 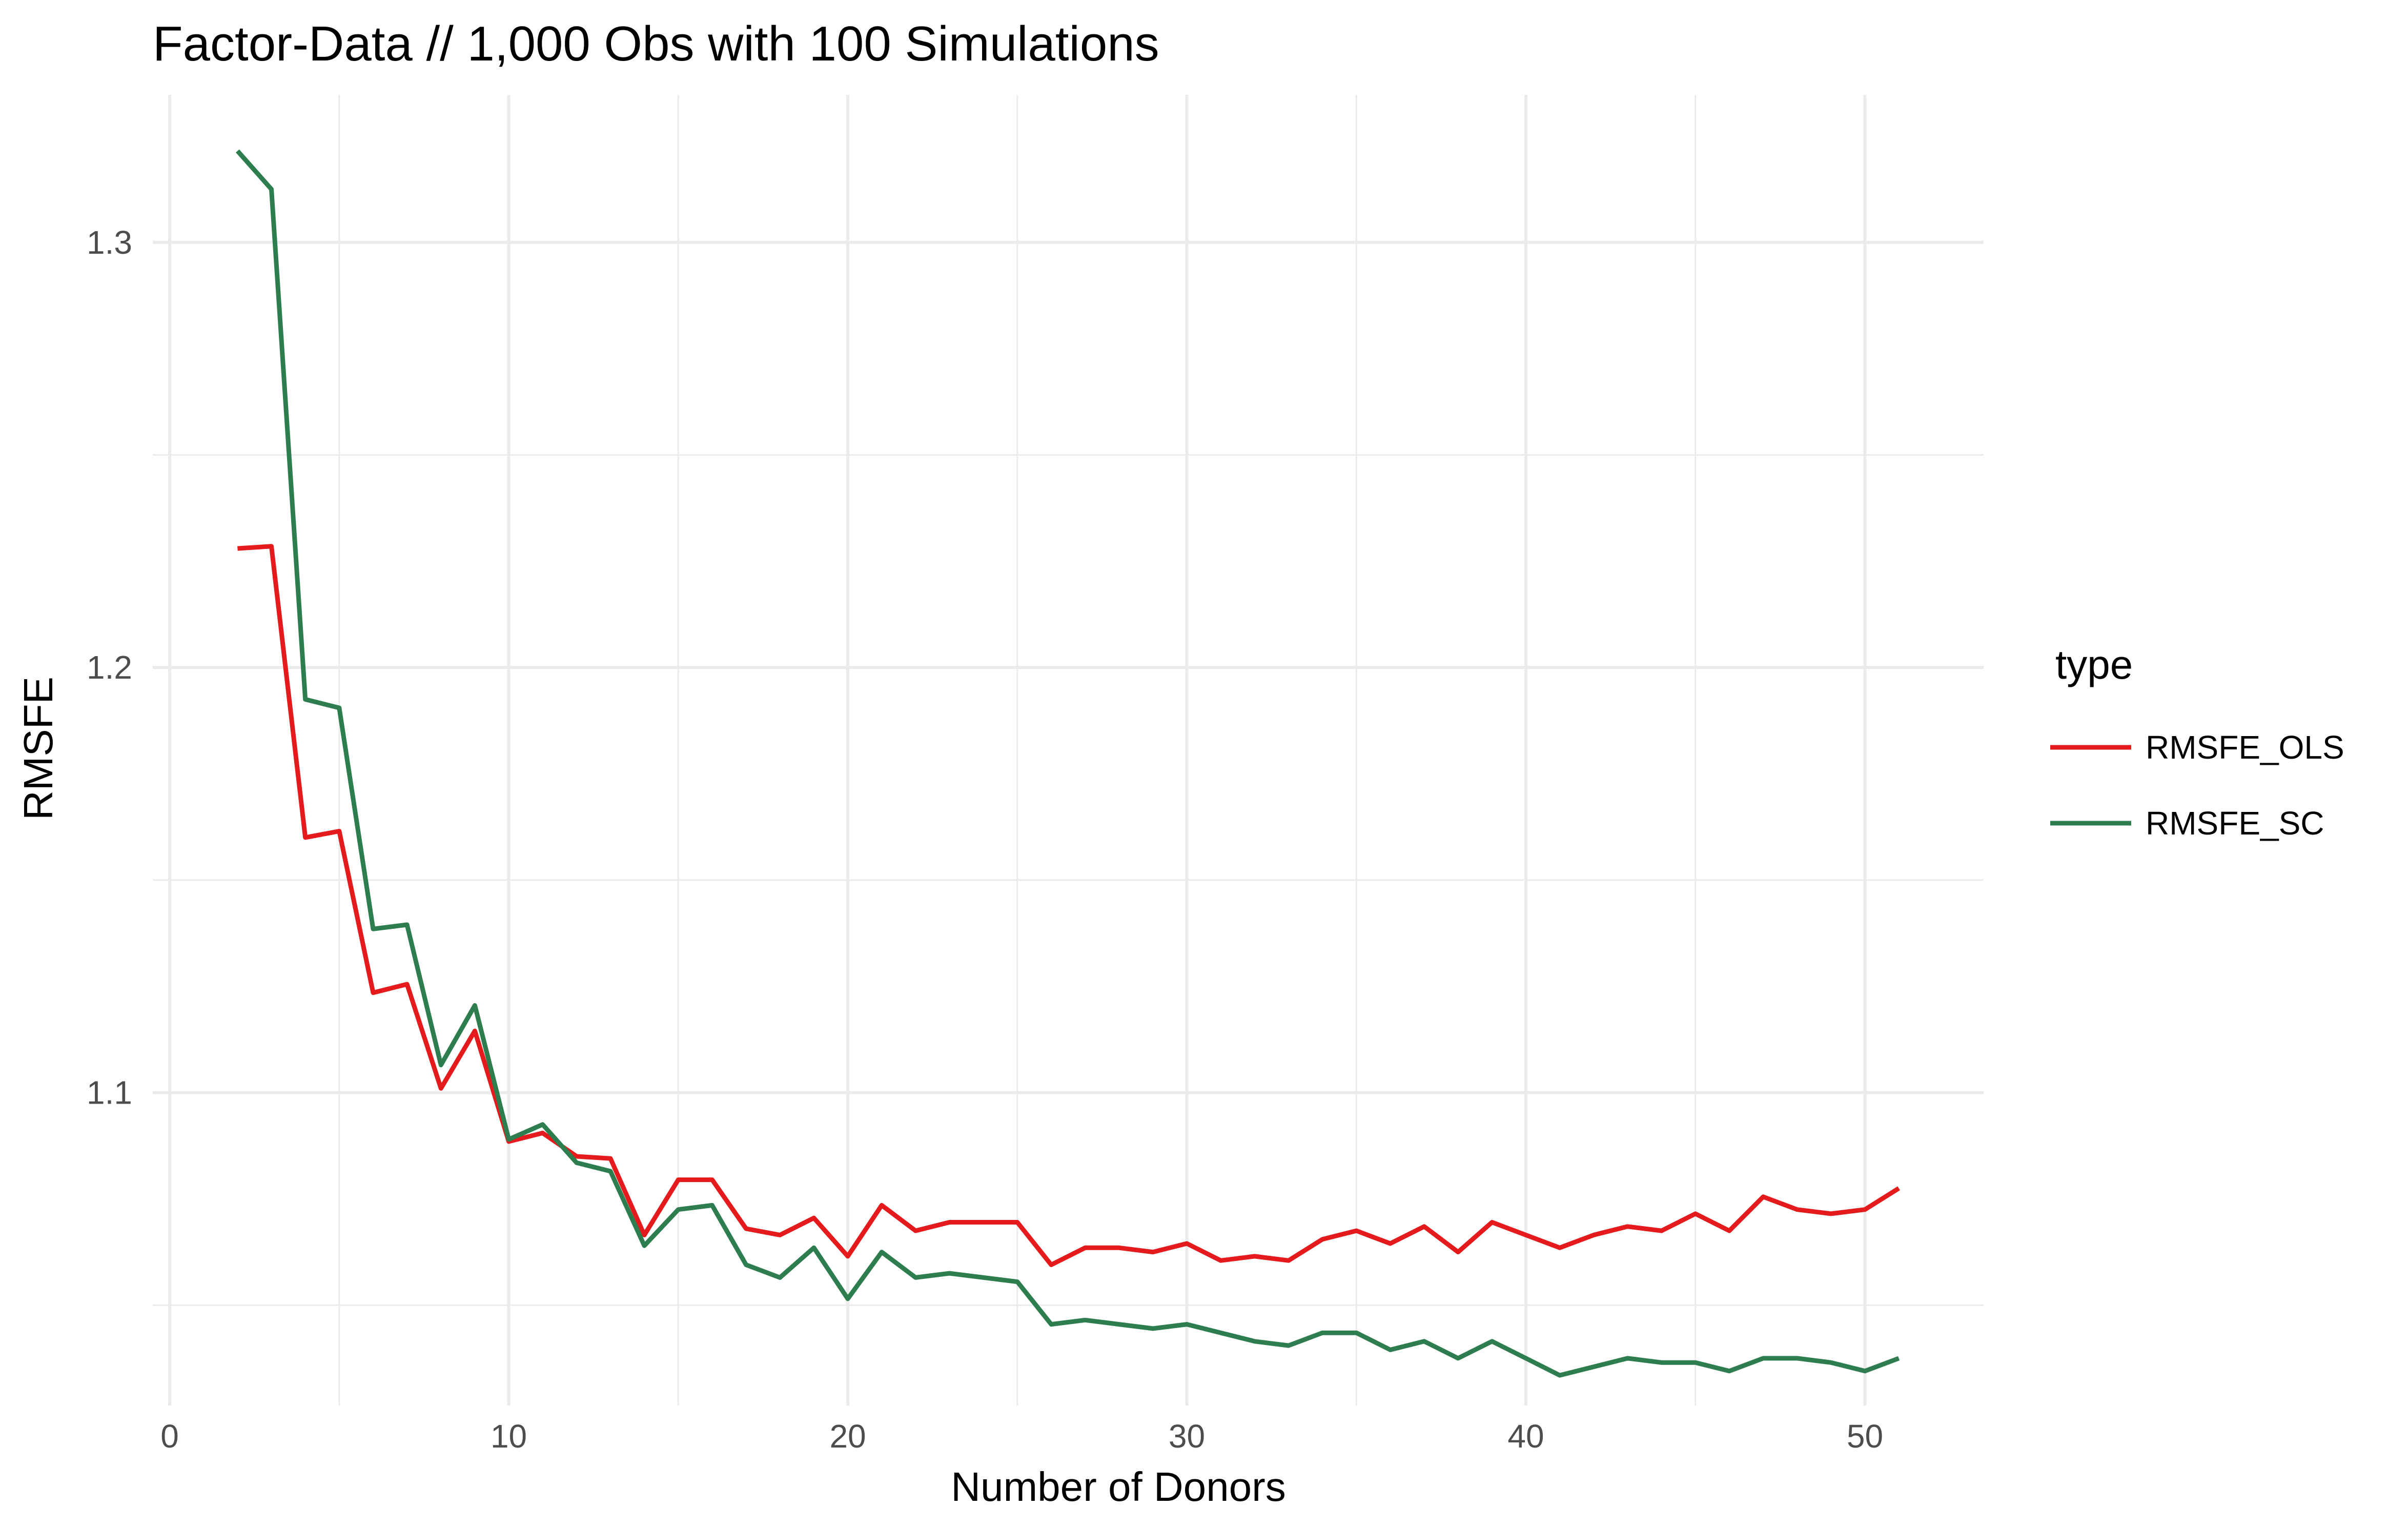 I want to click on x-tick-label: 40, so click(x=1526, y=1436).